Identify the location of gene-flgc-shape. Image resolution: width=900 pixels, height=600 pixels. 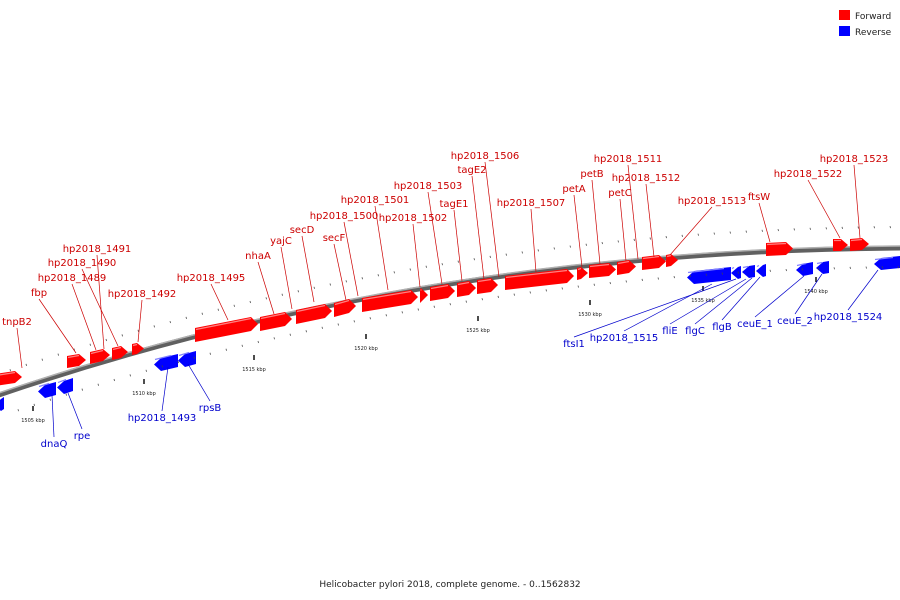
(761, 270).